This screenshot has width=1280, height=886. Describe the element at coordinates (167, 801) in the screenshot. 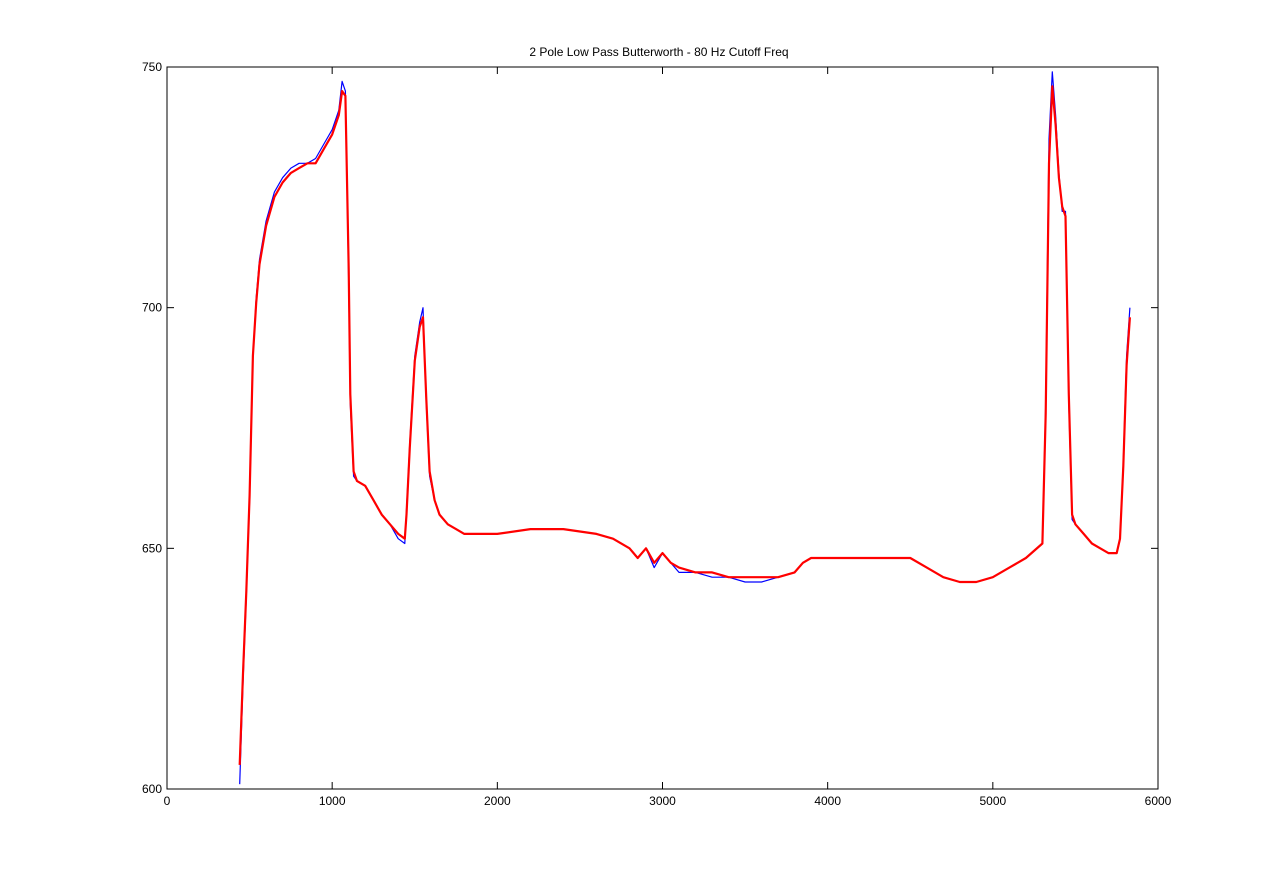

I see `x-tick-label: 0` at that location.